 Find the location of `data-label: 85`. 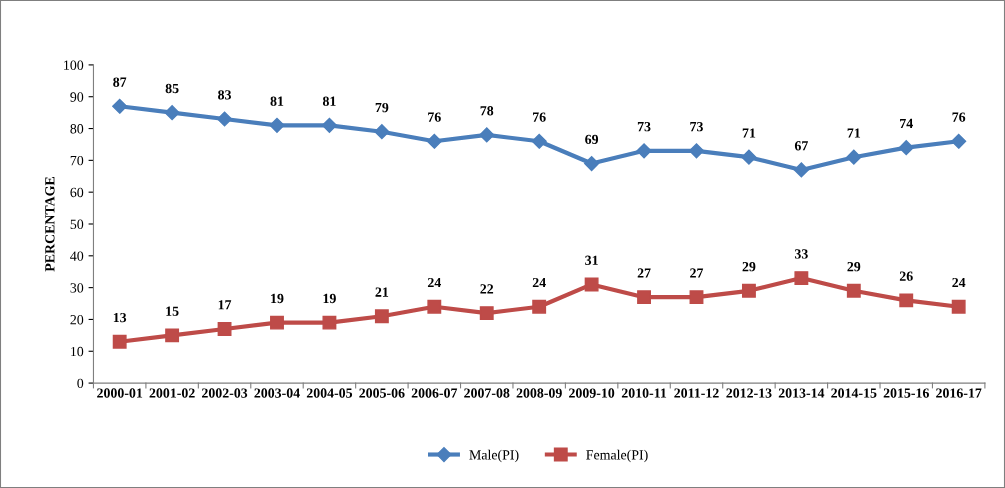

data-label: 85 is located at coordinates (172, 88).